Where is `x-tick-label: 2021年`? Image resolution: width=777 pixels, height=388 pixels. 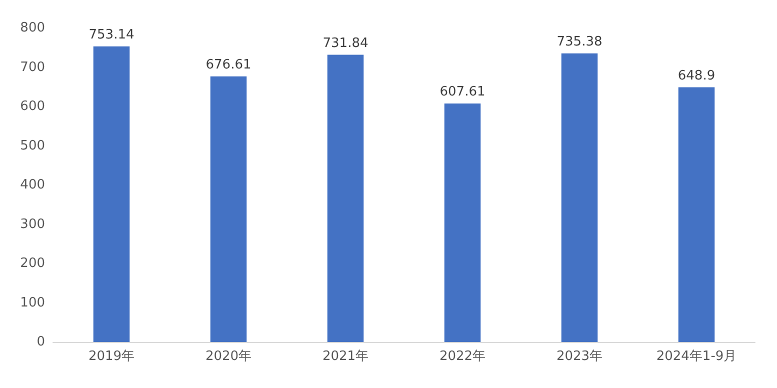
x-tick-label: 2021年 is located at coordinates (345, 356).